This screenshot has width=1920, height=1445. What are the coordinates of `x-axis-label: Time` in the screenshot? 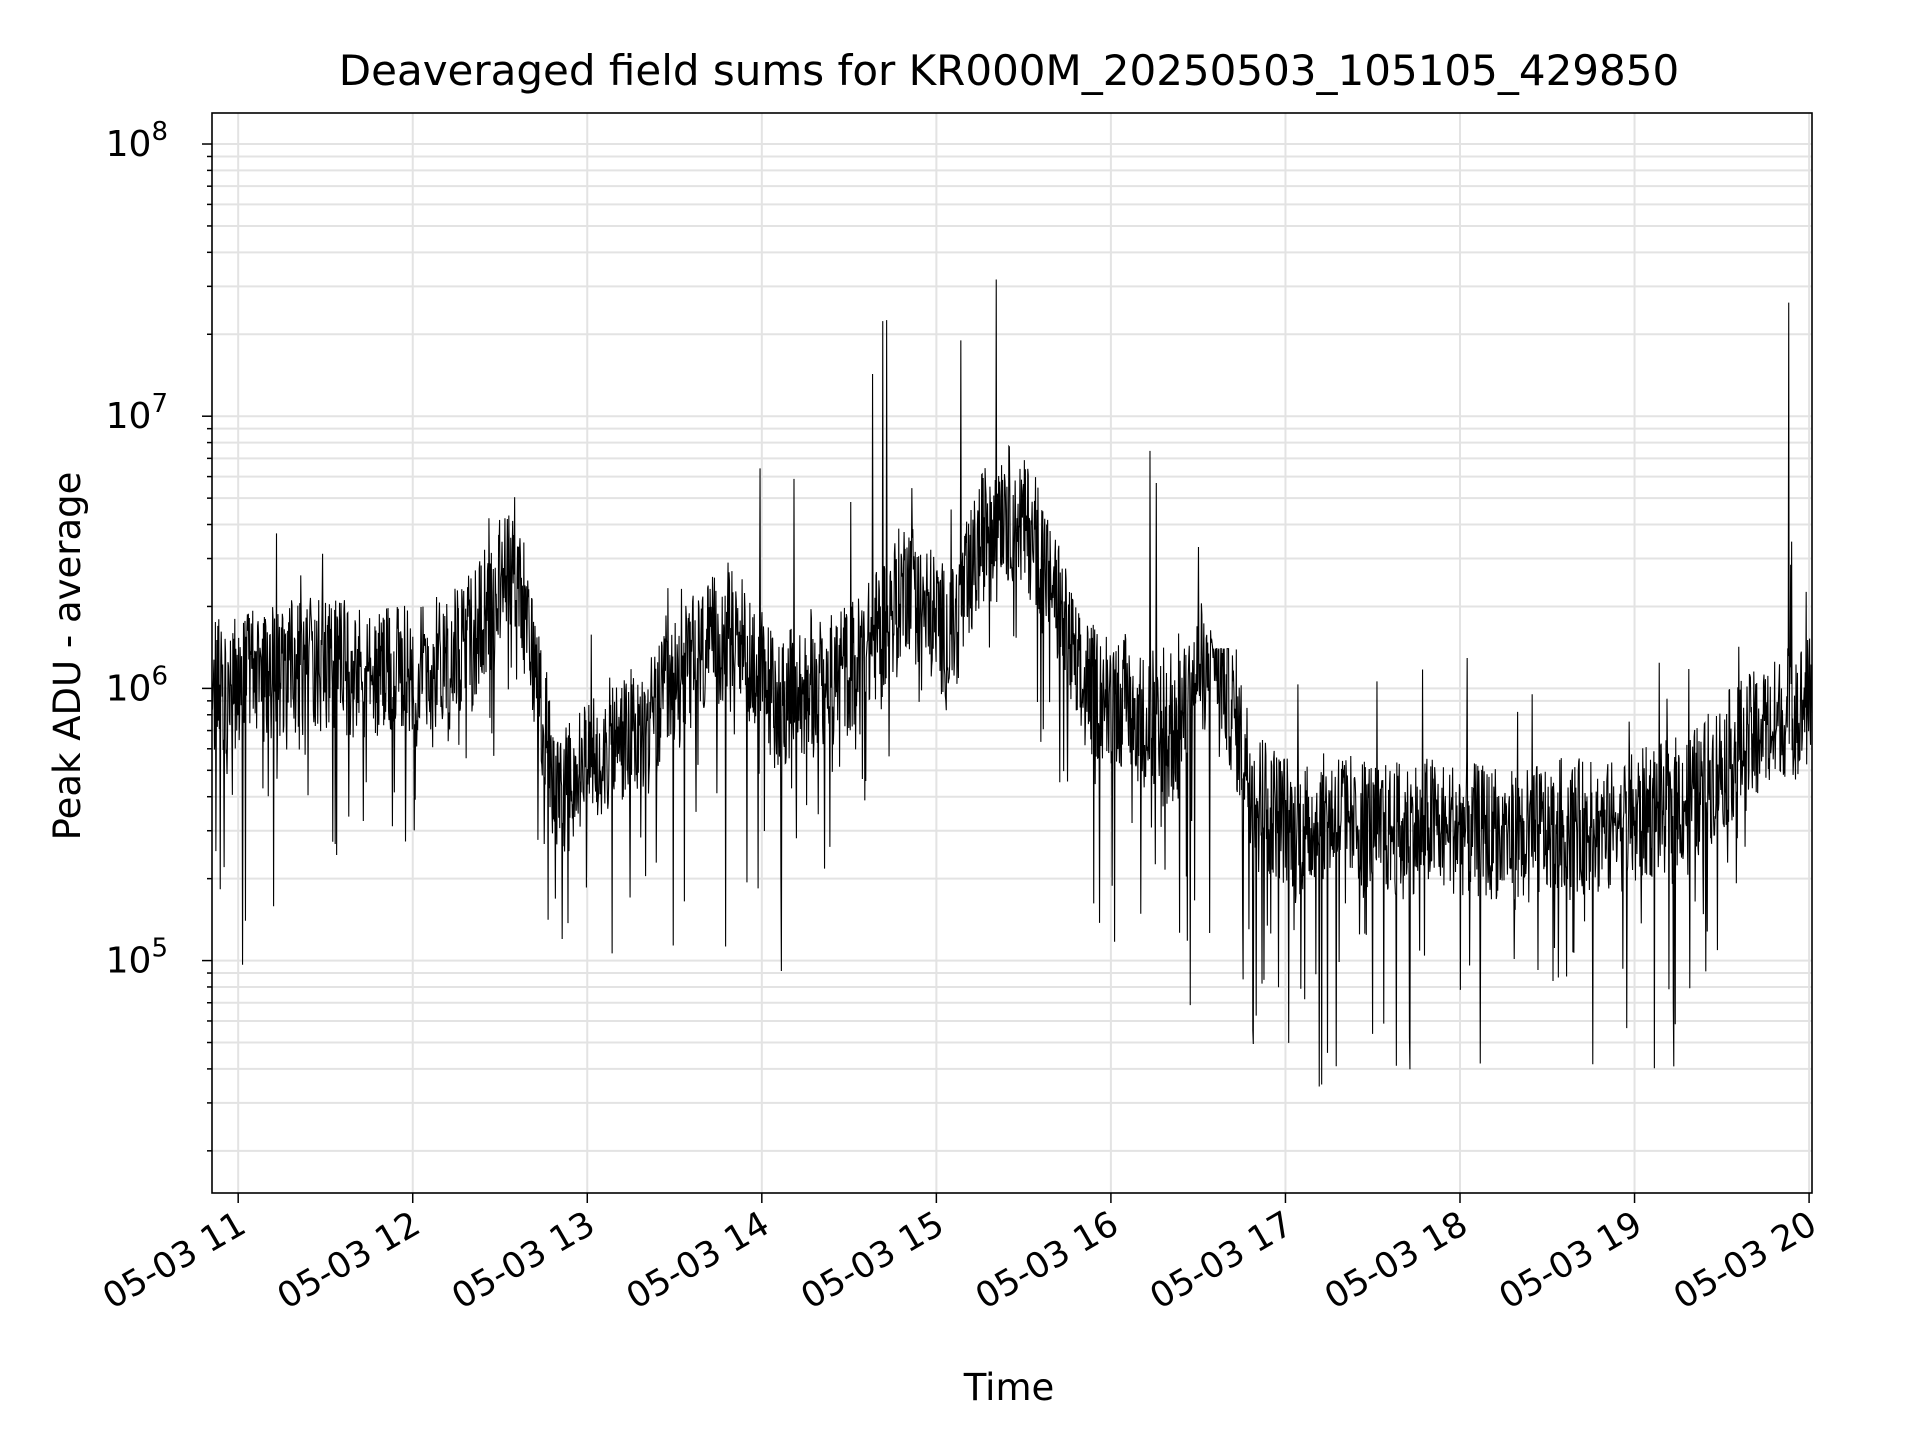 It's located at (1009, 1387).